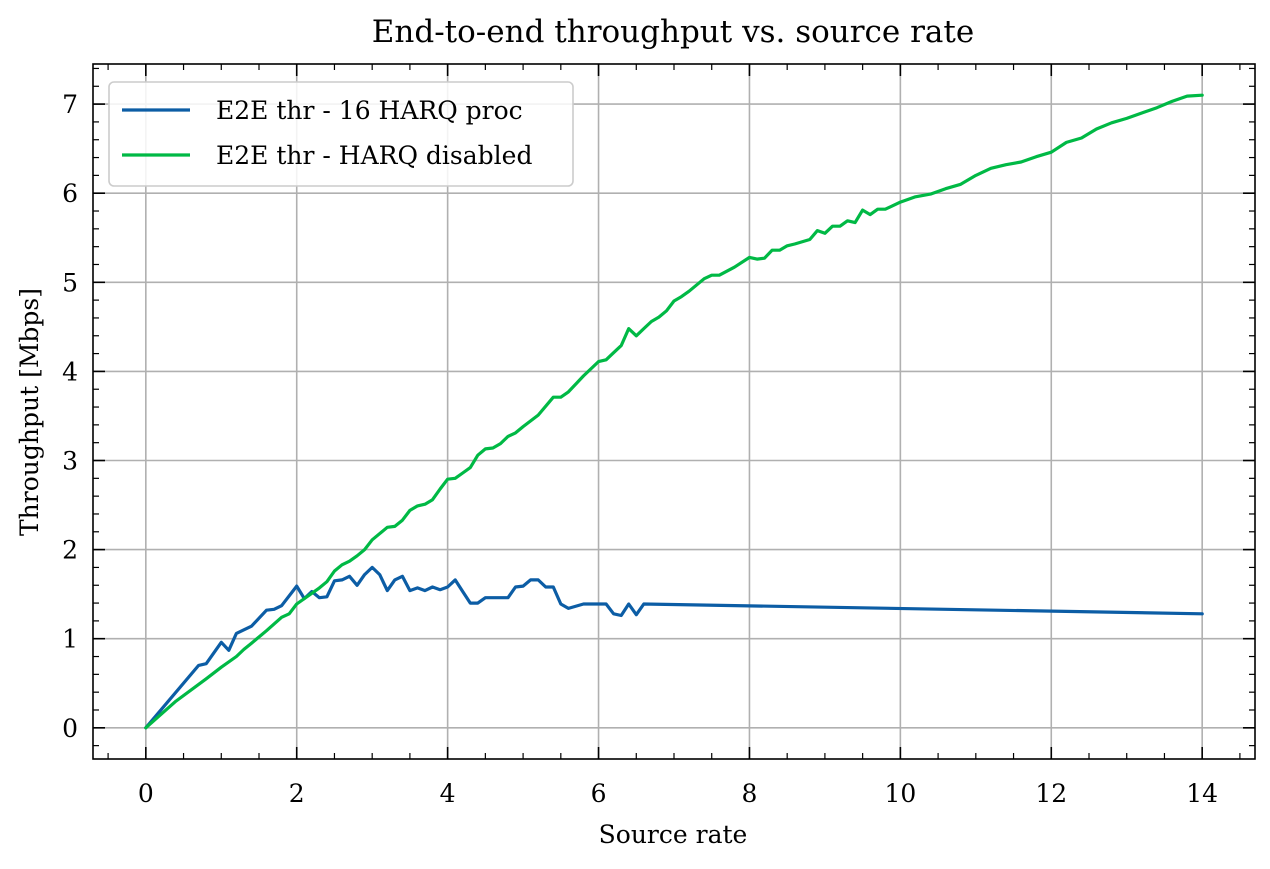 The image size is (1270, 869). What do you see at coordinates (70, 461) in the screenshot?
I see `y-tick-label: 3` at bounding box center [70, 461].